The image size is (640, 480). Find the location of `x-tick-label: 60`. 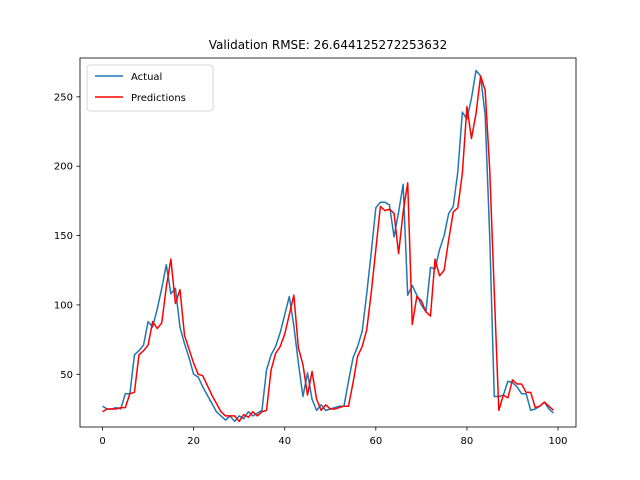

x-tick-label: 60 is located at coordinates (375, 441).